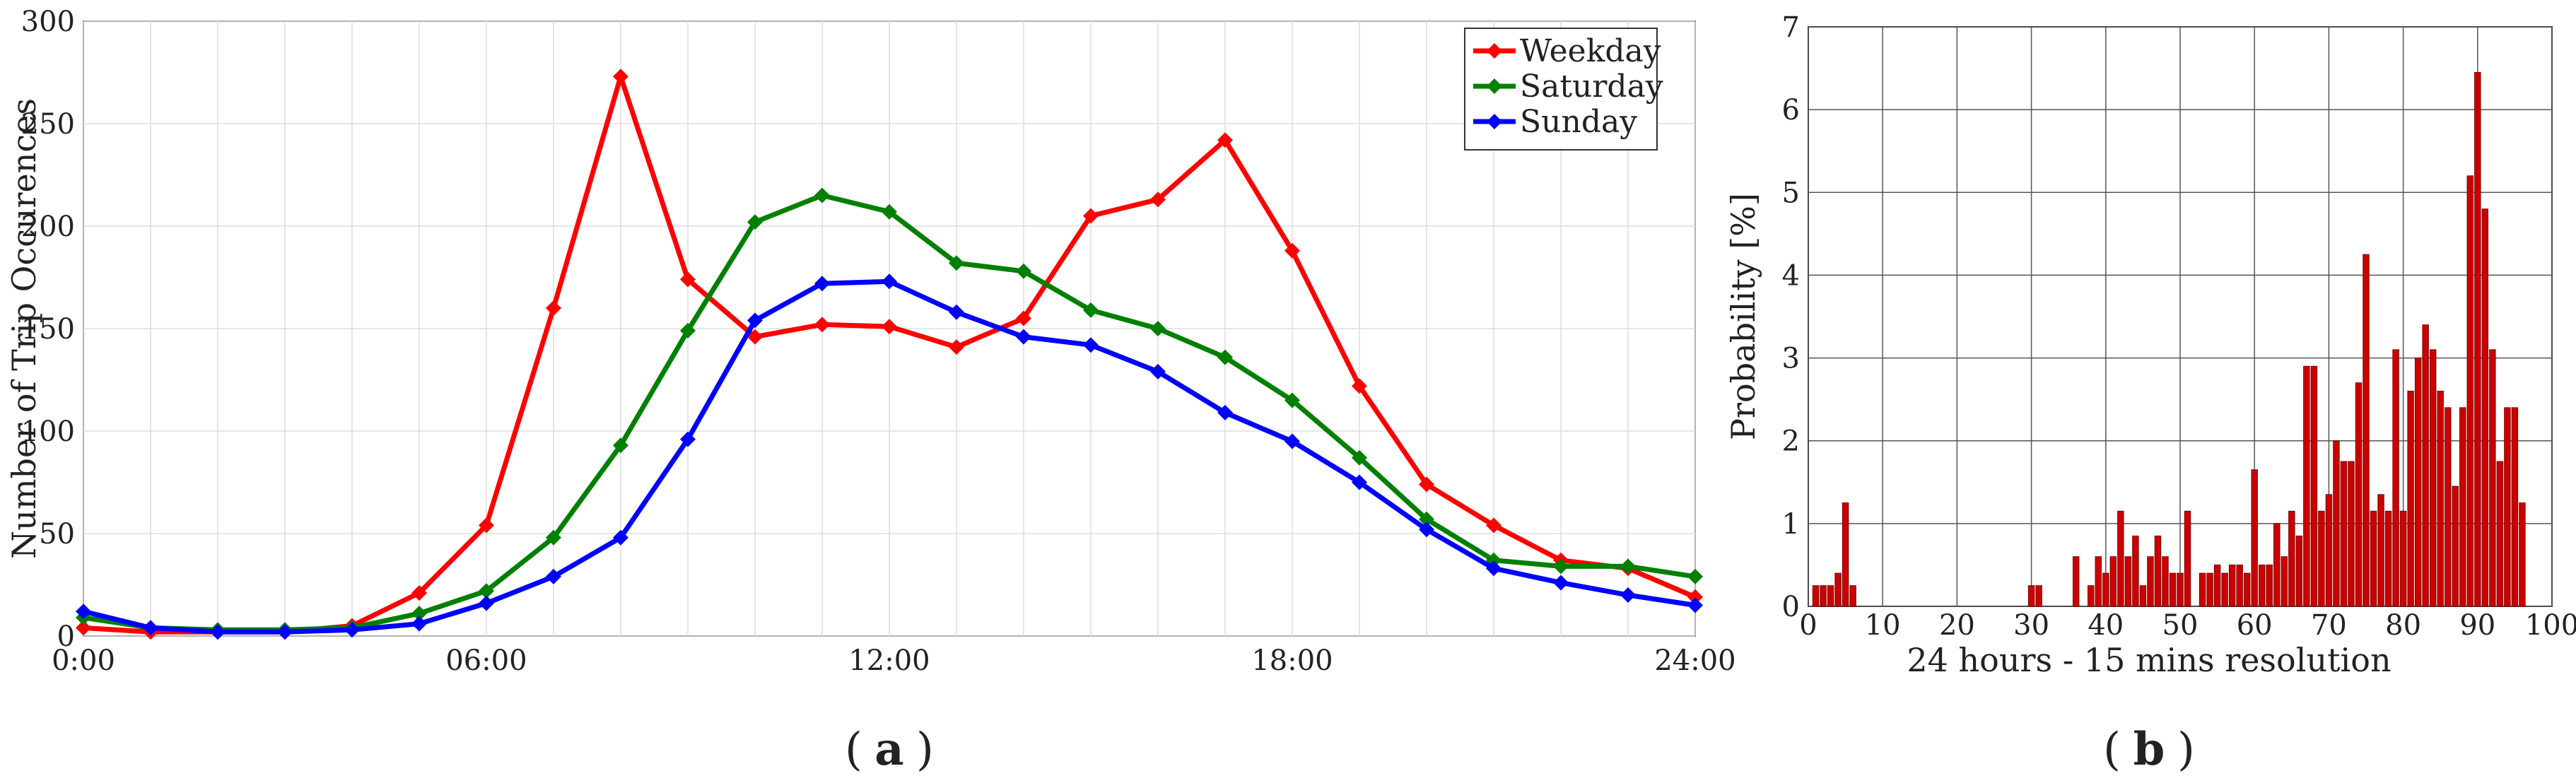  Describe the element at coordinates (2255, 626) in the screenshot. I see `x-tick-label: 60` at that location.